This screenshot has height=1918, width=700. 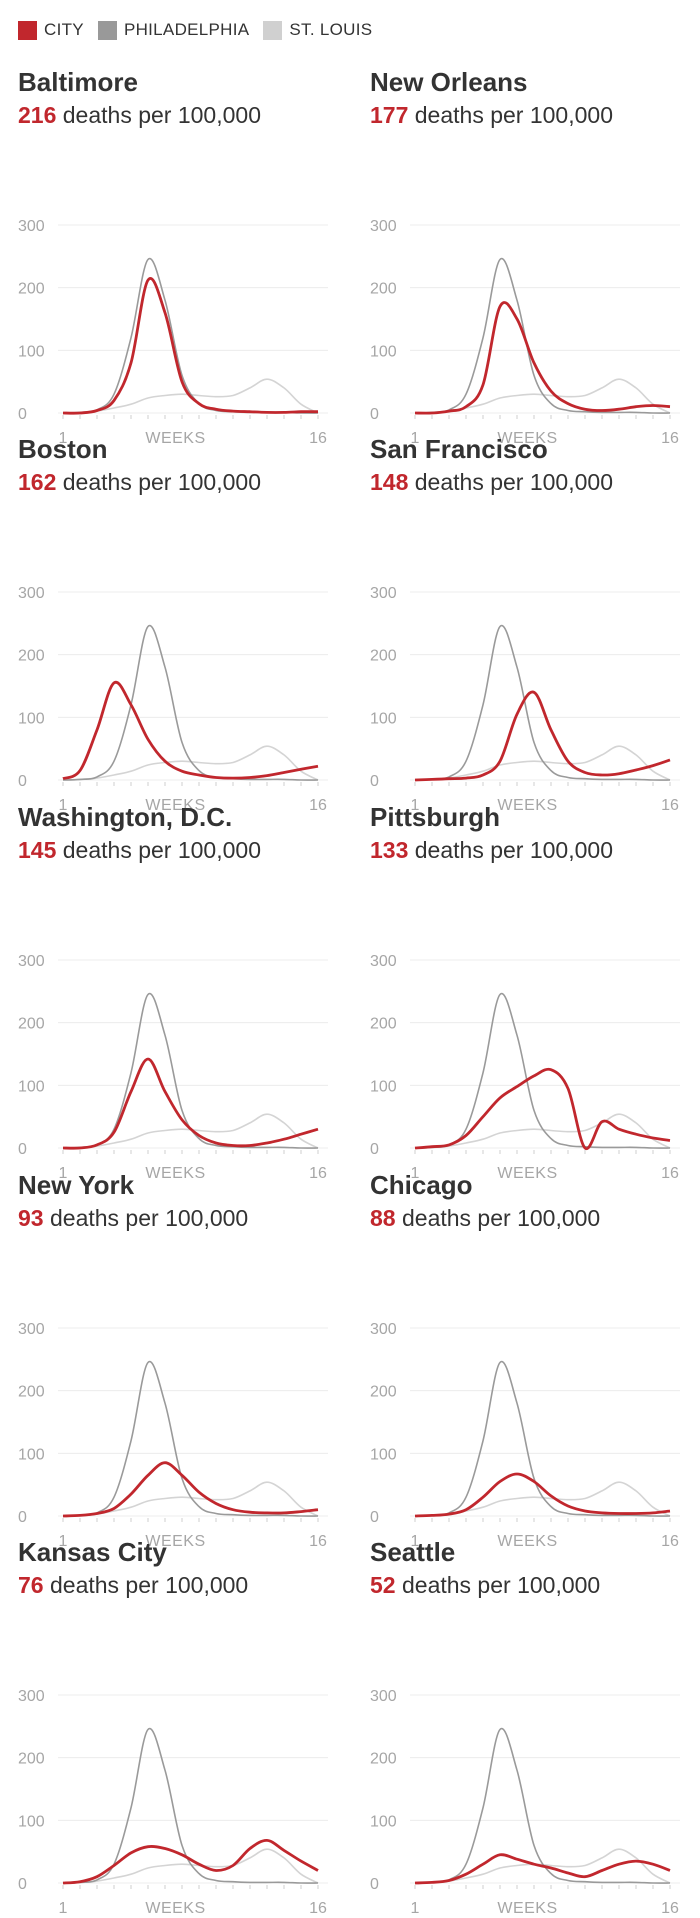 I want to click on legend-item-philadelphia: PHILADELPHIA, so click(x=173, y=30).